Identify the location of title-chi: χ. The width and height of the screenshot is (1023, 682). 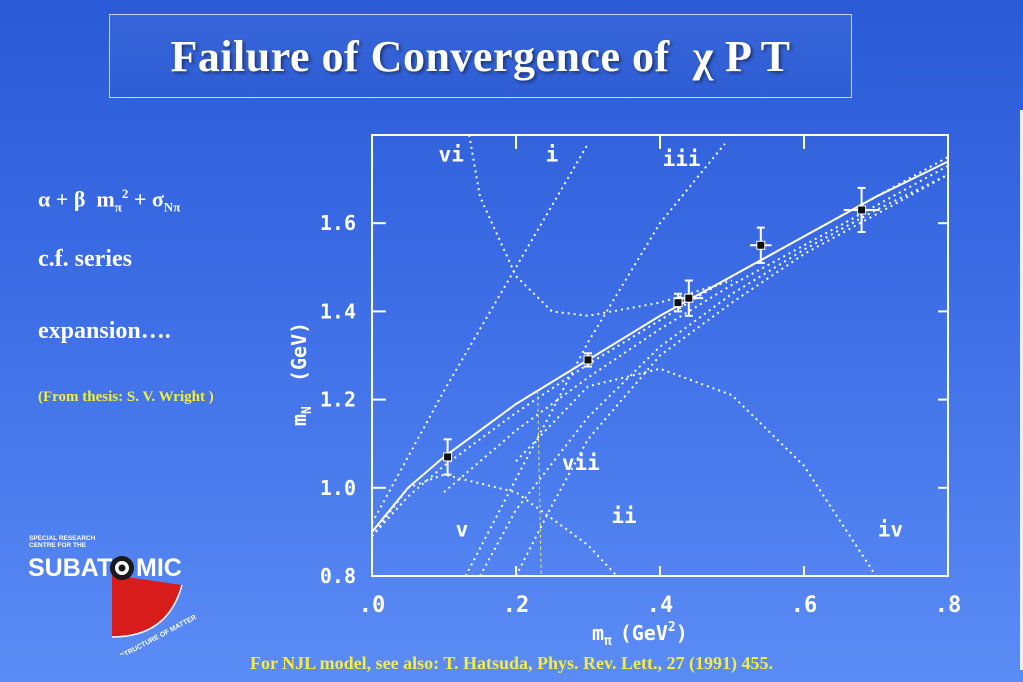
(703, 56).